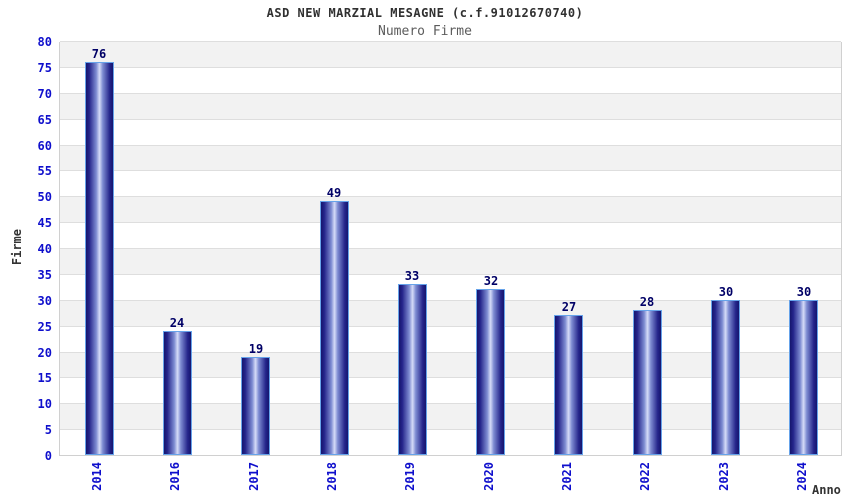  Describe the element at coordinates (97, 476) in the screenshot. I see `x-tick-label: 2014` at that location.